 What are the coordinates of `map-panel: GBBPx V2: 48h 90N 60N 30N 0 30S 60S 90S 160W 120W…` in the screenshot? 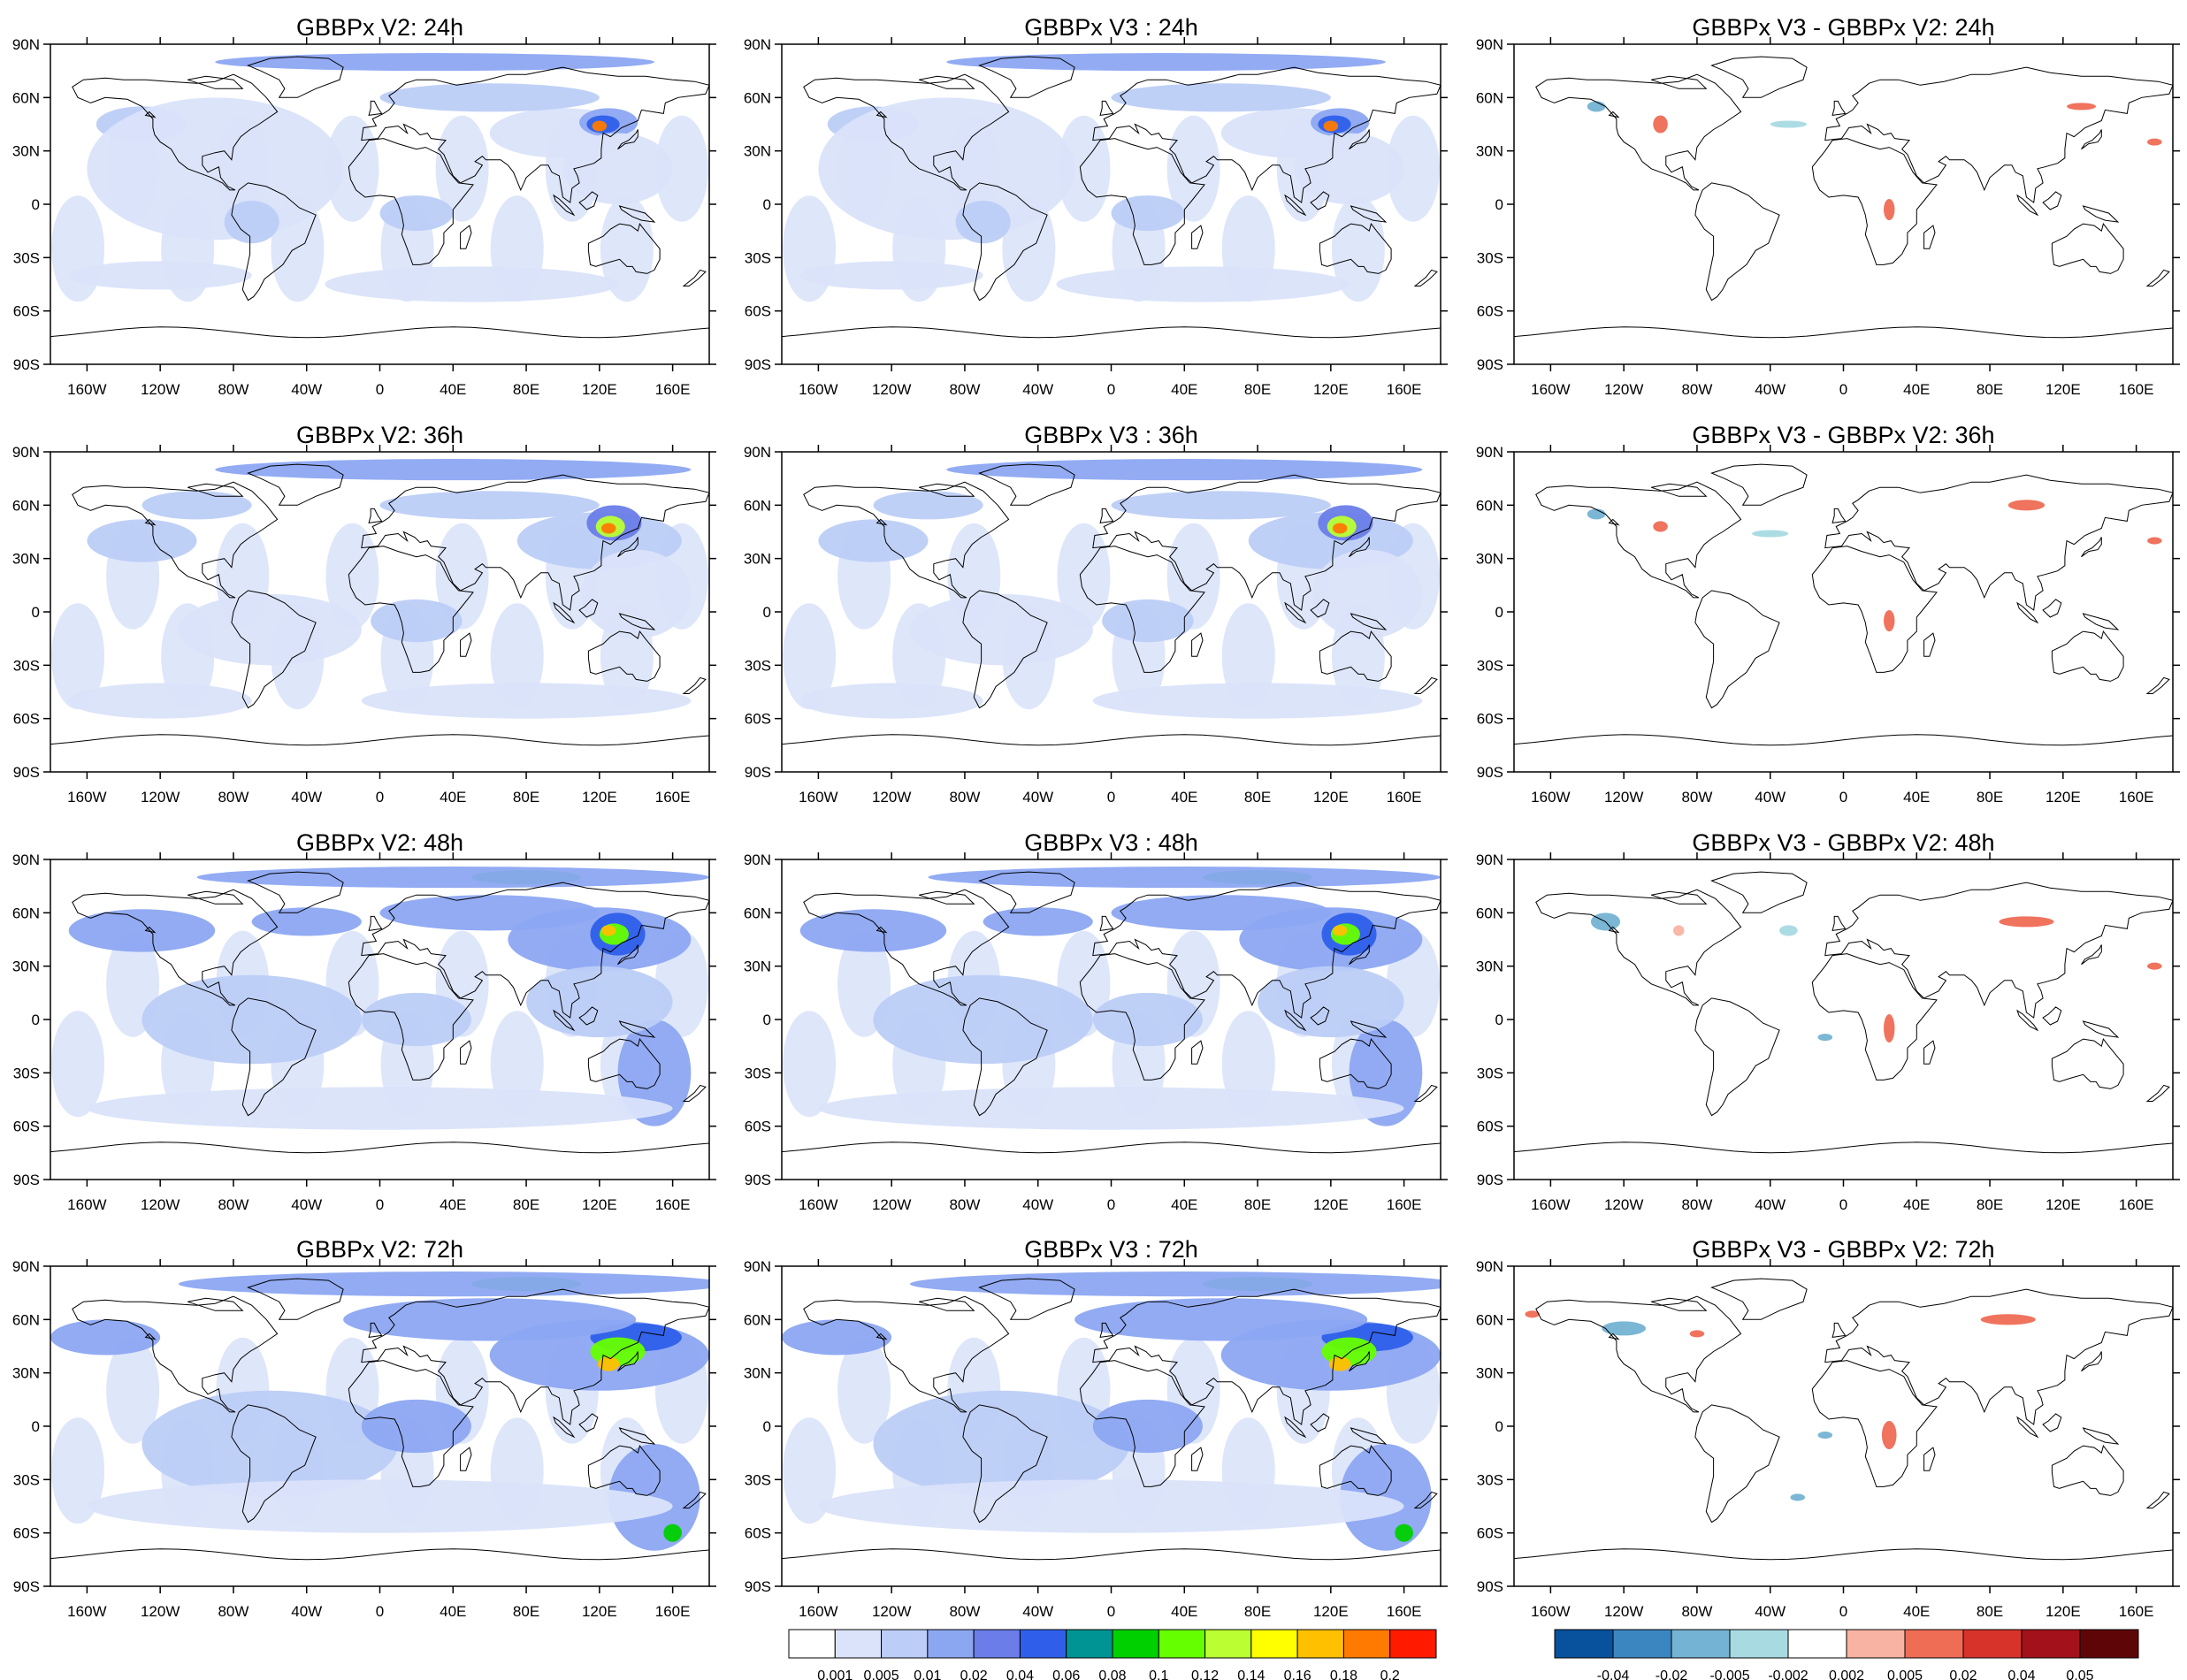 It's located at (364, 1021).